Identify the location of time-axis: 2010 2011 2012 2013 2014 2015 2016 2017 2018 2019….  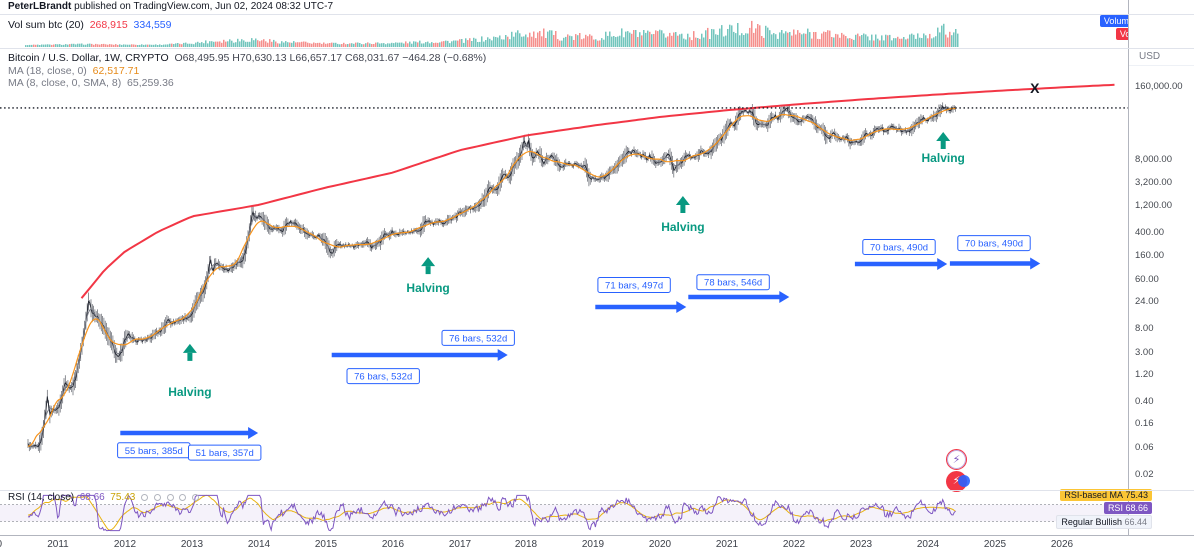
(597, 543).